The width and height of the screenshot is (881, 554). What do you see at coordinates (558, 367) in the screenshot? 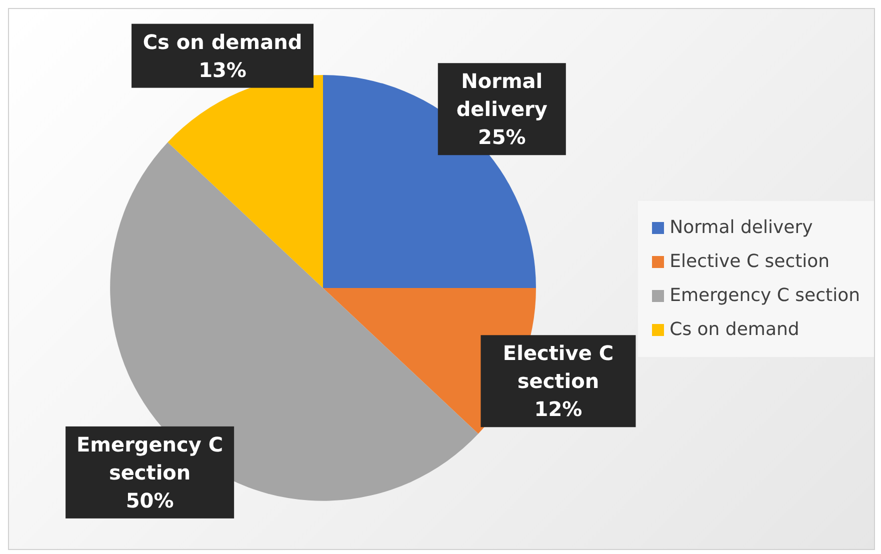
I see `slice-label: Elective C section` at bounding box center [558, 367].